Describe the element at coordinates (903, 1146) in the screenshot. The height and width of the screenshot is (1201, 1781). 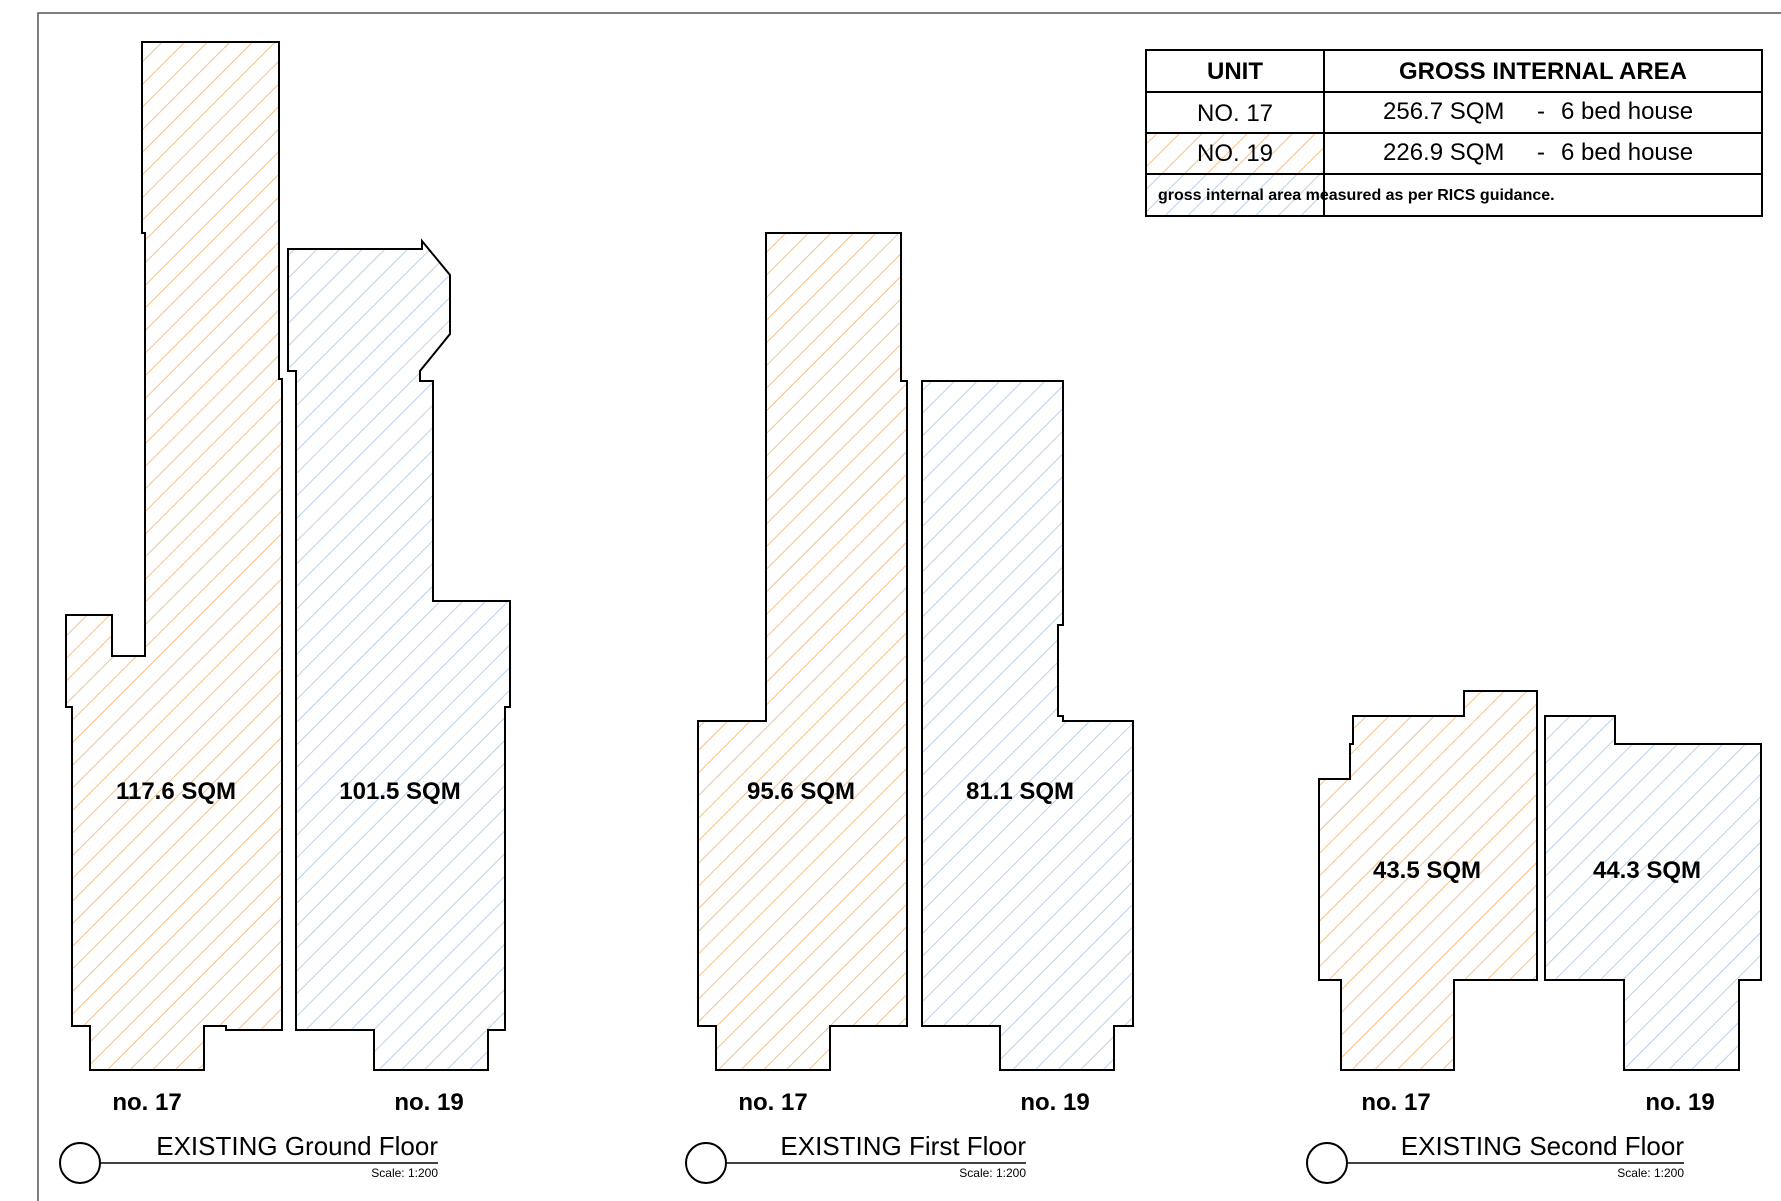
I see `first-floor-title: EXISTING First Floor` at that location.